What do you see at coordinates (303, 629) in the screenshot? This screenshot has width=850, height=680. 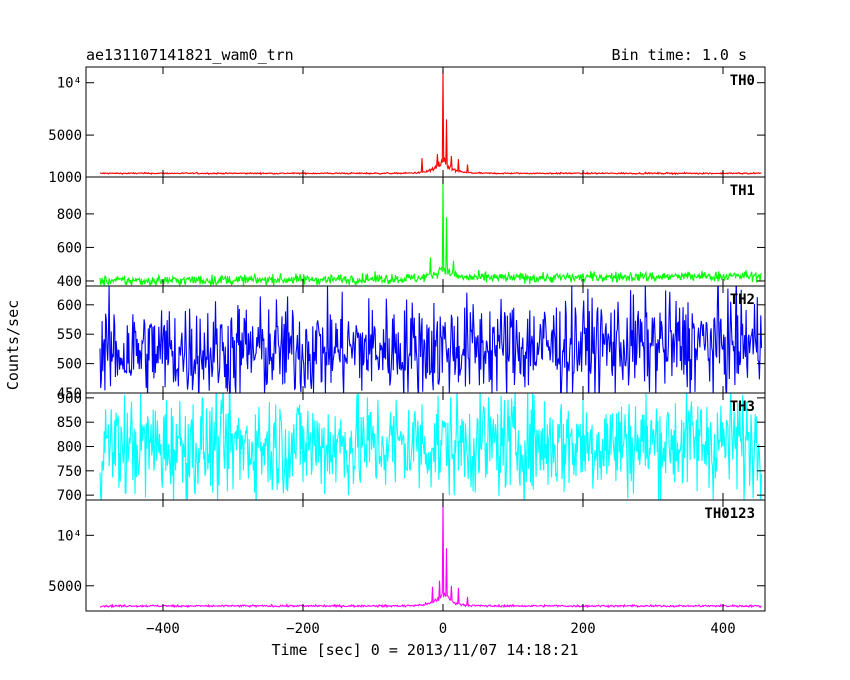 I see `x-tick-label: −200` at bounding box center [303, 629].